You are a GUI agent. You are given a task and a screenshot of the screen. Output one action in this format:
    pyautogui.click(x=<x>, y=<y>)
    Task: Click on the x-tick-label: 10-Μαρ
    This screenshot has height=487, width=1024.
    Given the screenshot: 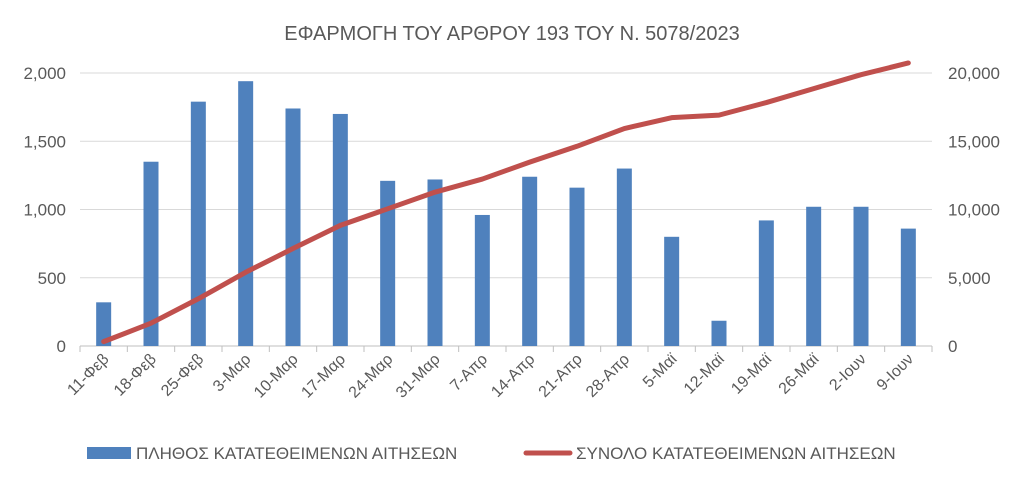 What is the action you would take?
    pyautogui.click(x=276, y=376)
    